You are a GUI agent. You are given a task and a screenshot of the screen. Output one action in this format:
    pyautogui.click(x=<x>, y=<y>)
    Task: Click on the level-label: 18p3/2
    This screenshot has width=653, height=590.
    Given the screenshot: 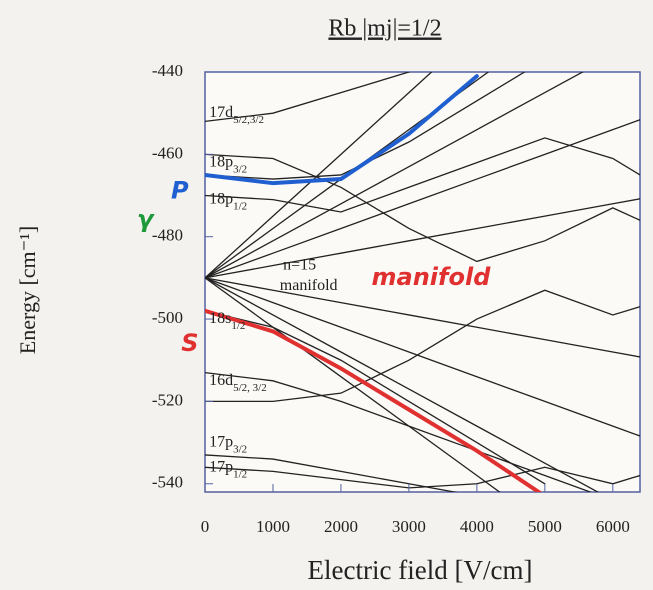 What is the action you would take?
    pyautogui.click(x=228, y=164)
    